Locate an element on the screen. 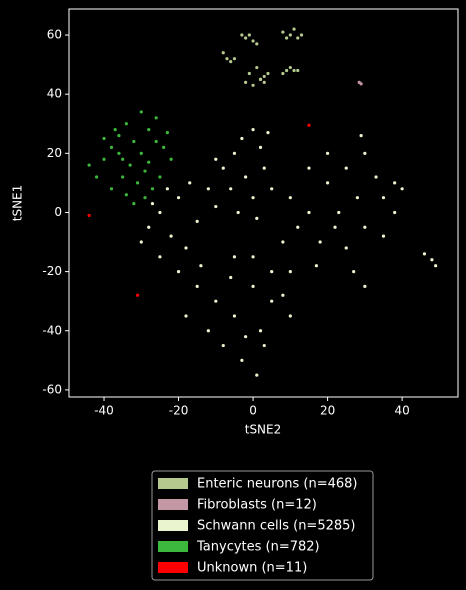 The width and height of the screenshot is (466, 590). y-axis-label: tSNE1 is located at coordinates (18, 203).